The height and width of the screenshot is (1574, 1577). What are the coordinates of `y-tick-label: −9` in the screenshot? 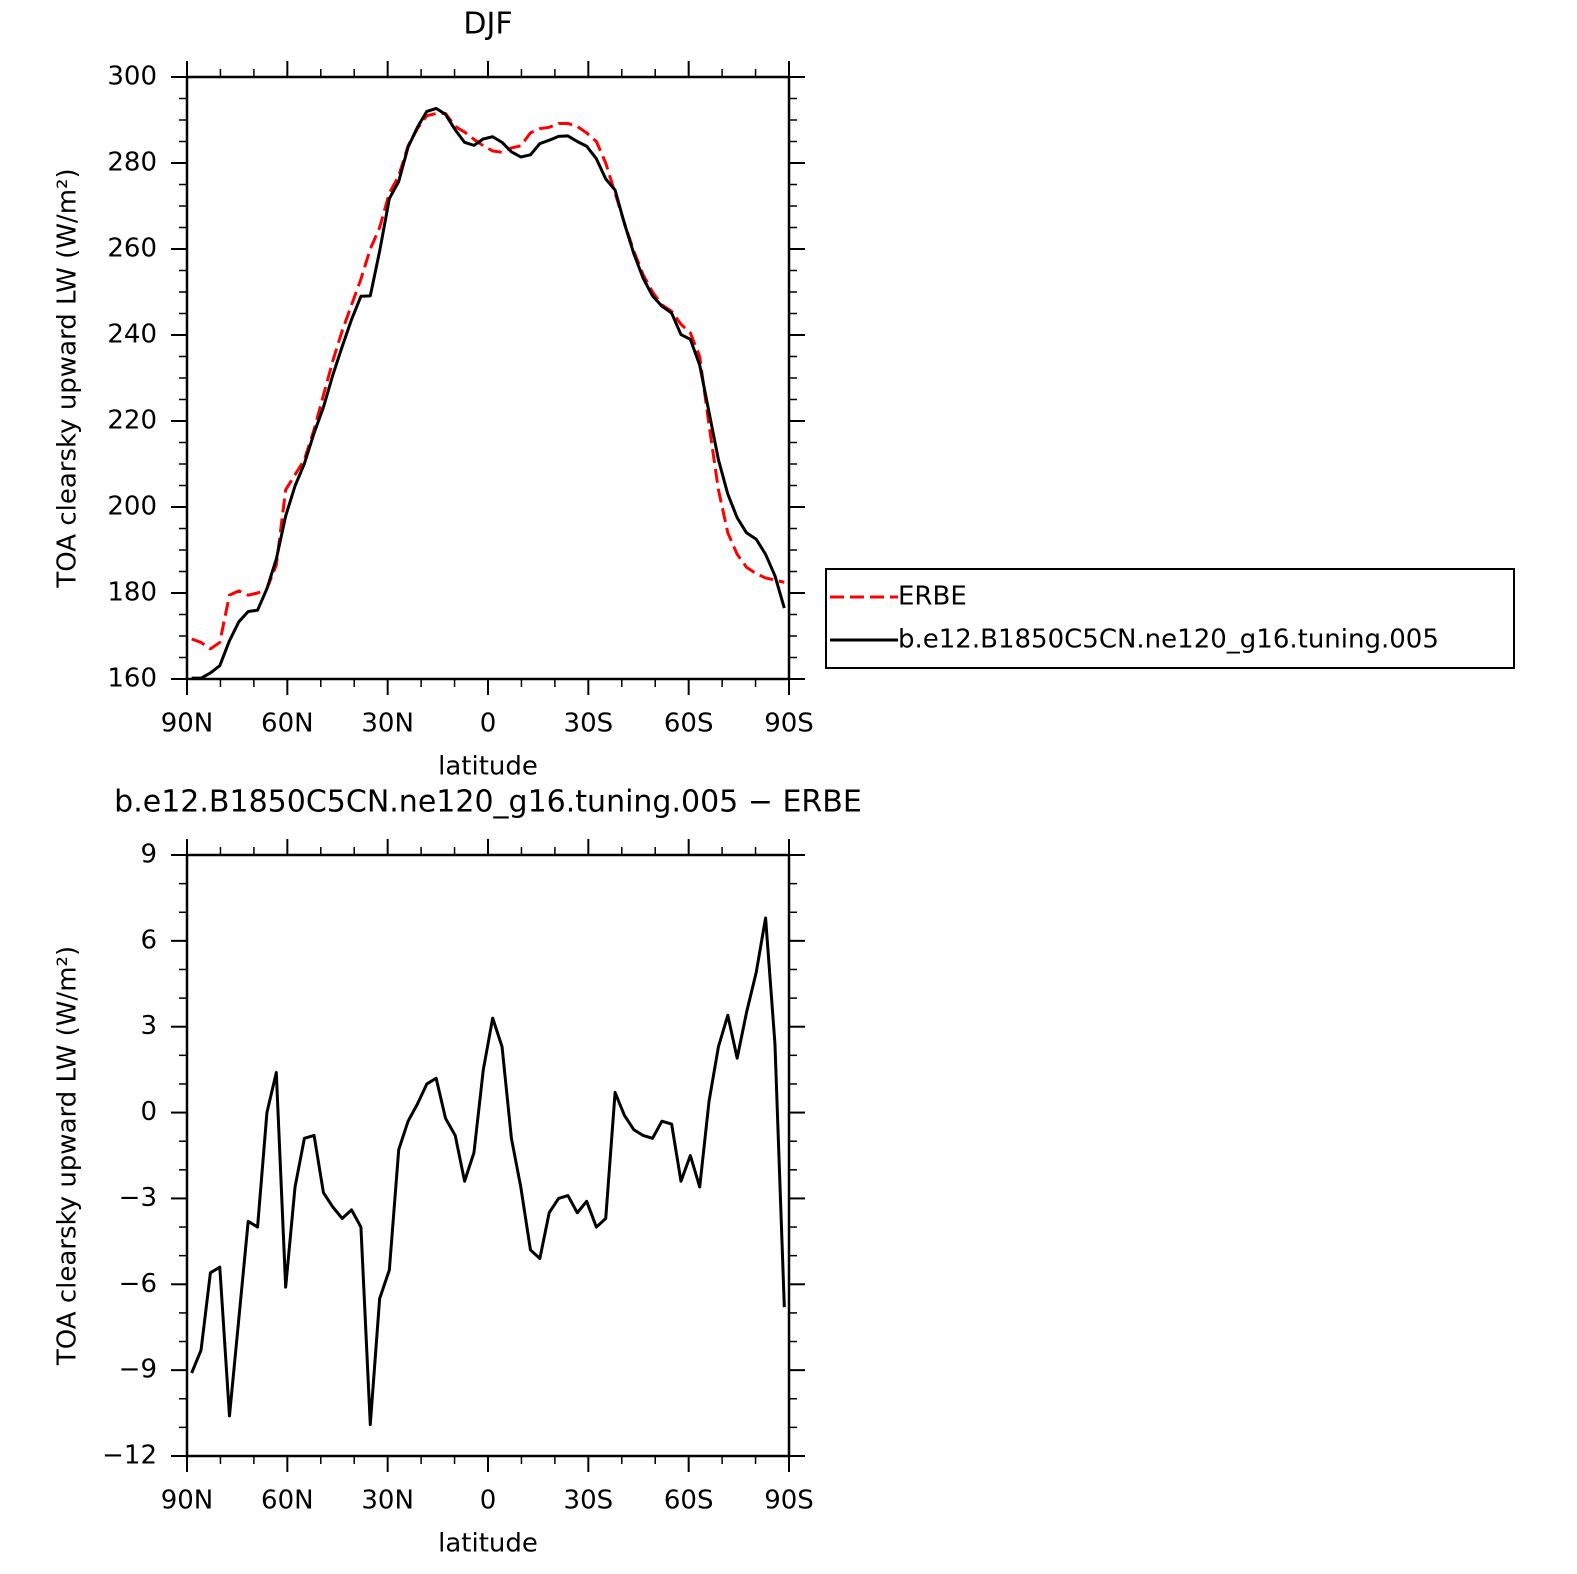 It's located at (138, 1370).